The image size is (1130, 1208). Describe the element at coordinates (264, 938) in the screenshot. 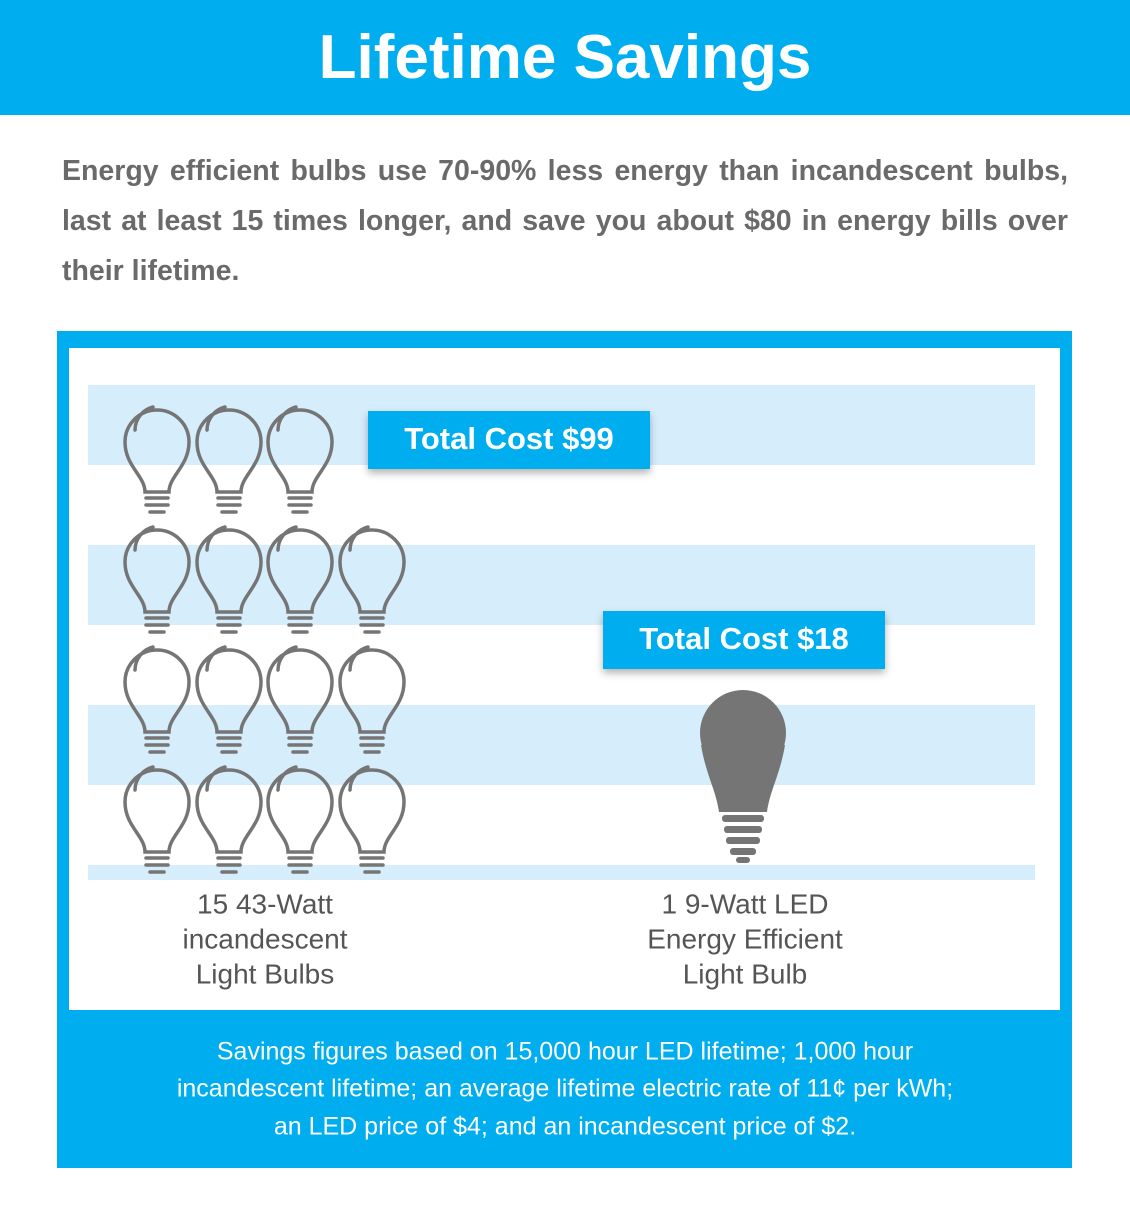

I see `caption: incandescent` at that location.